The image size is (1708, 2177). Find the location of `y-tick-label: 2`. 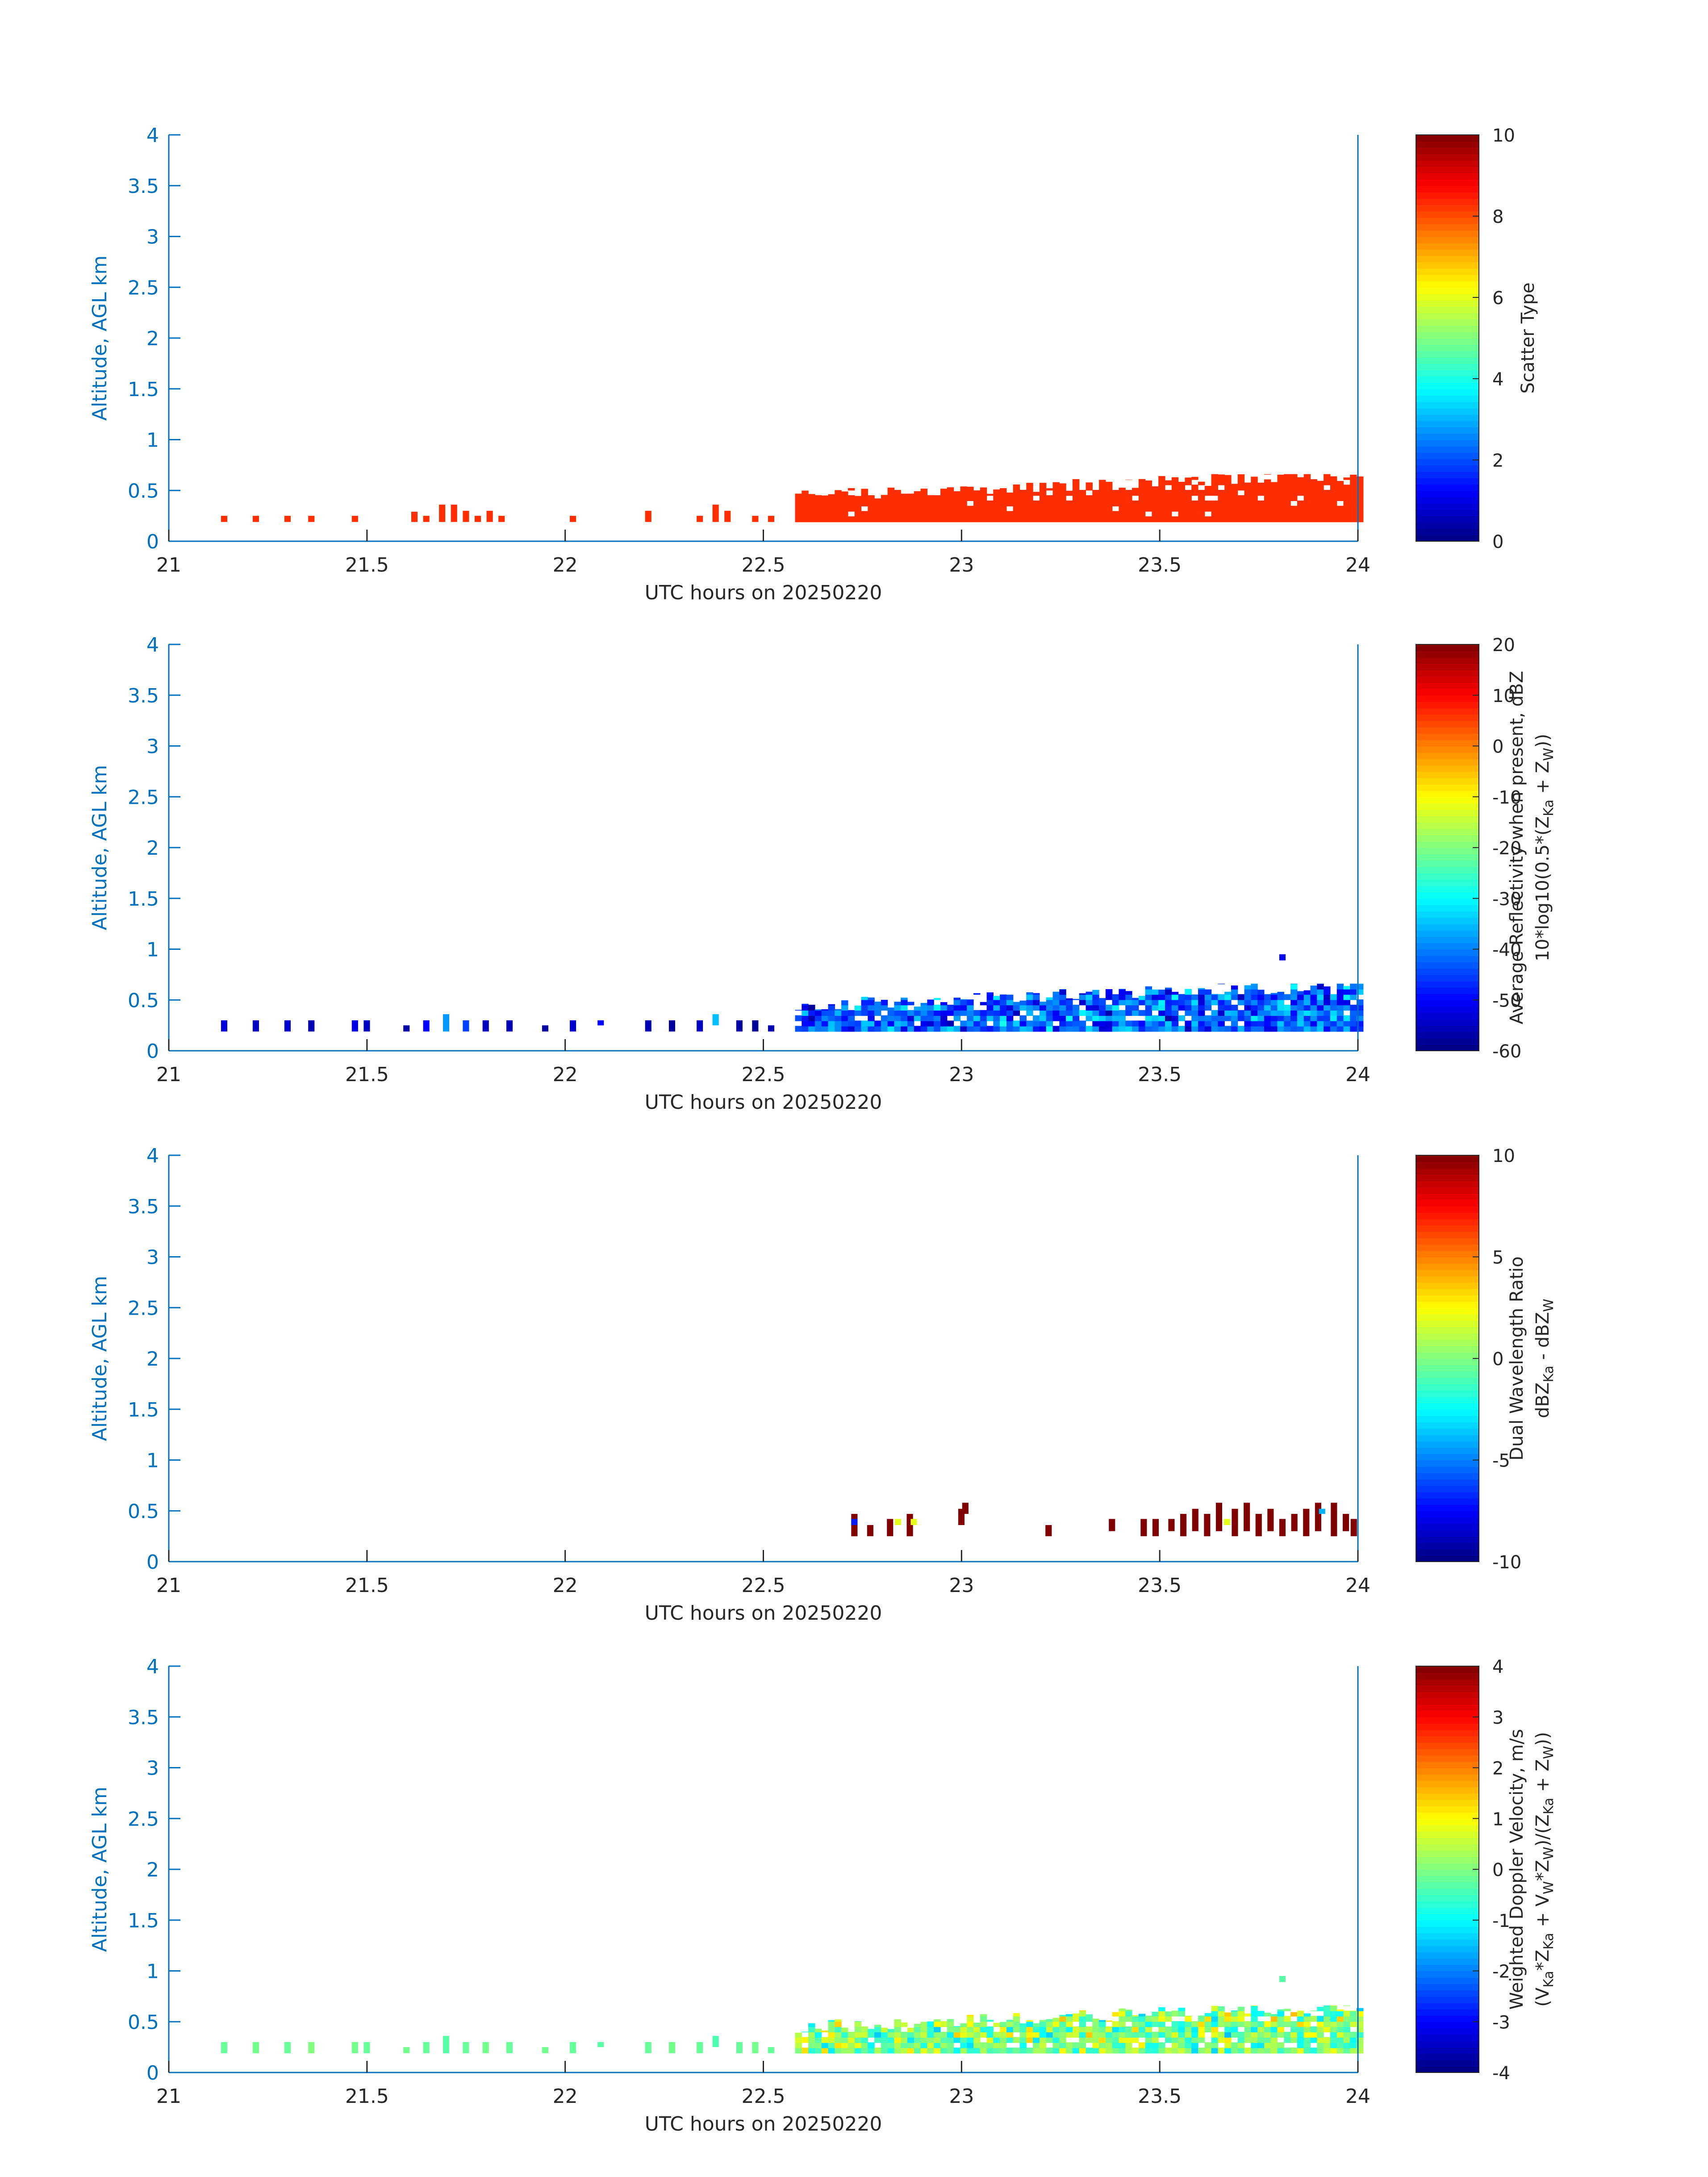

y-tick-label: 2 is located at coordinates (152, 1870).